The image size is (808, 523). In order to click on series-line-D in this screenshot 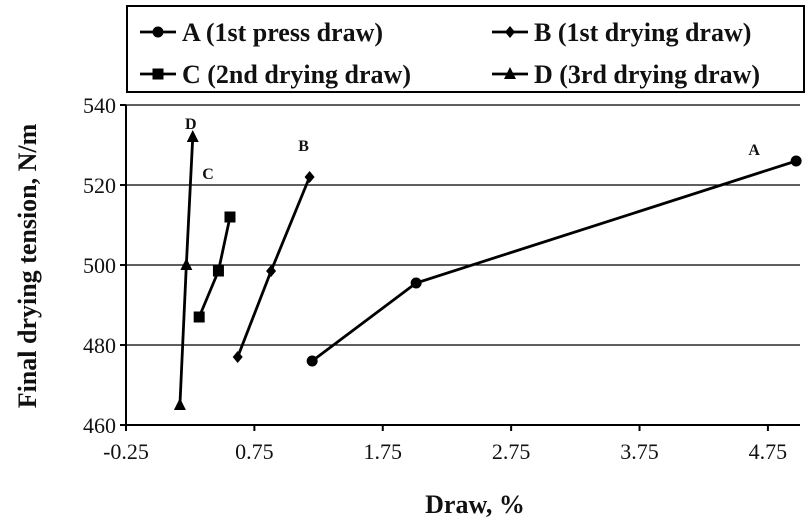, I will do `click(186, 271)`.